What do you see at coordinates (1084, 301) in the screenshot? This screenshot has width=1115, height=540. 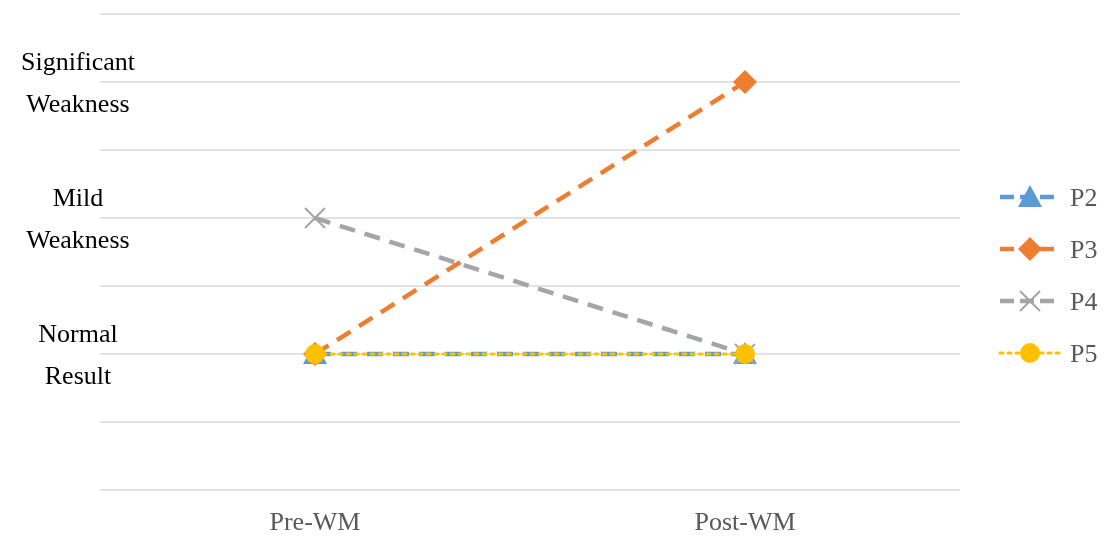 I see `legend-label: P4` at bounding box center [1084, 301].